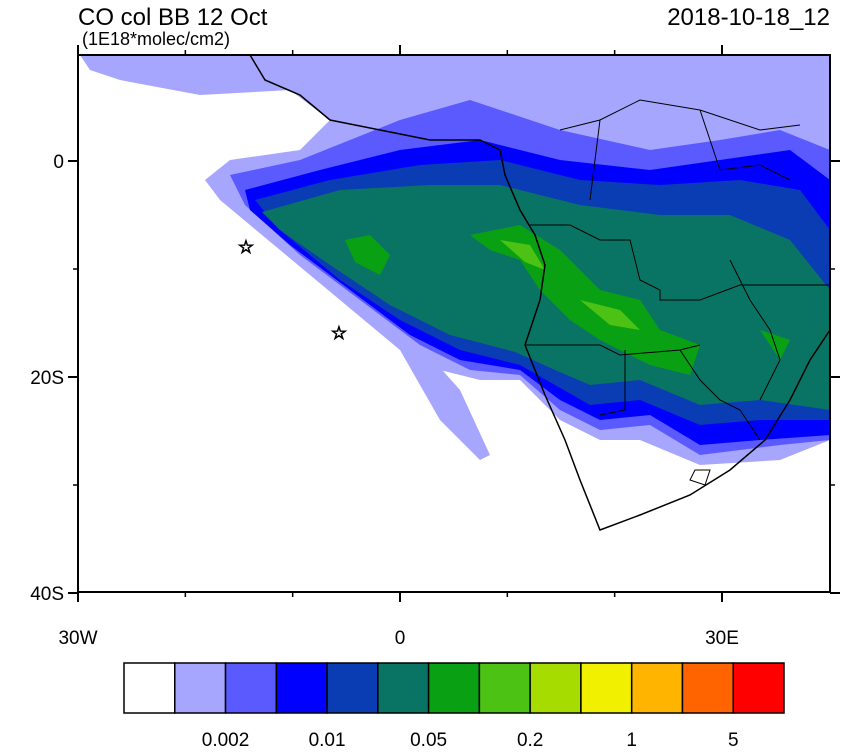 This screenshot has height=752, width=850. What do you see at coordinates (327, 738) in the screenshot?
I see `colorbar-label: 0.01` at bounding box center [327, 738].